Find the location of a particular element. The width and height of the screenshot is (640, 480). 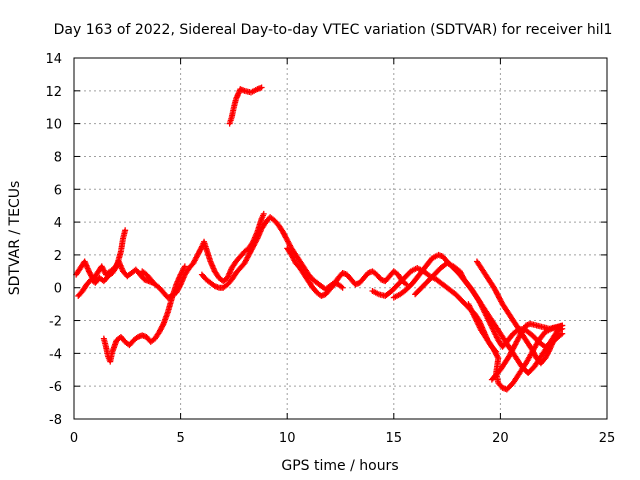

x-tick-label: 5 is located at coordinates (180, 438).